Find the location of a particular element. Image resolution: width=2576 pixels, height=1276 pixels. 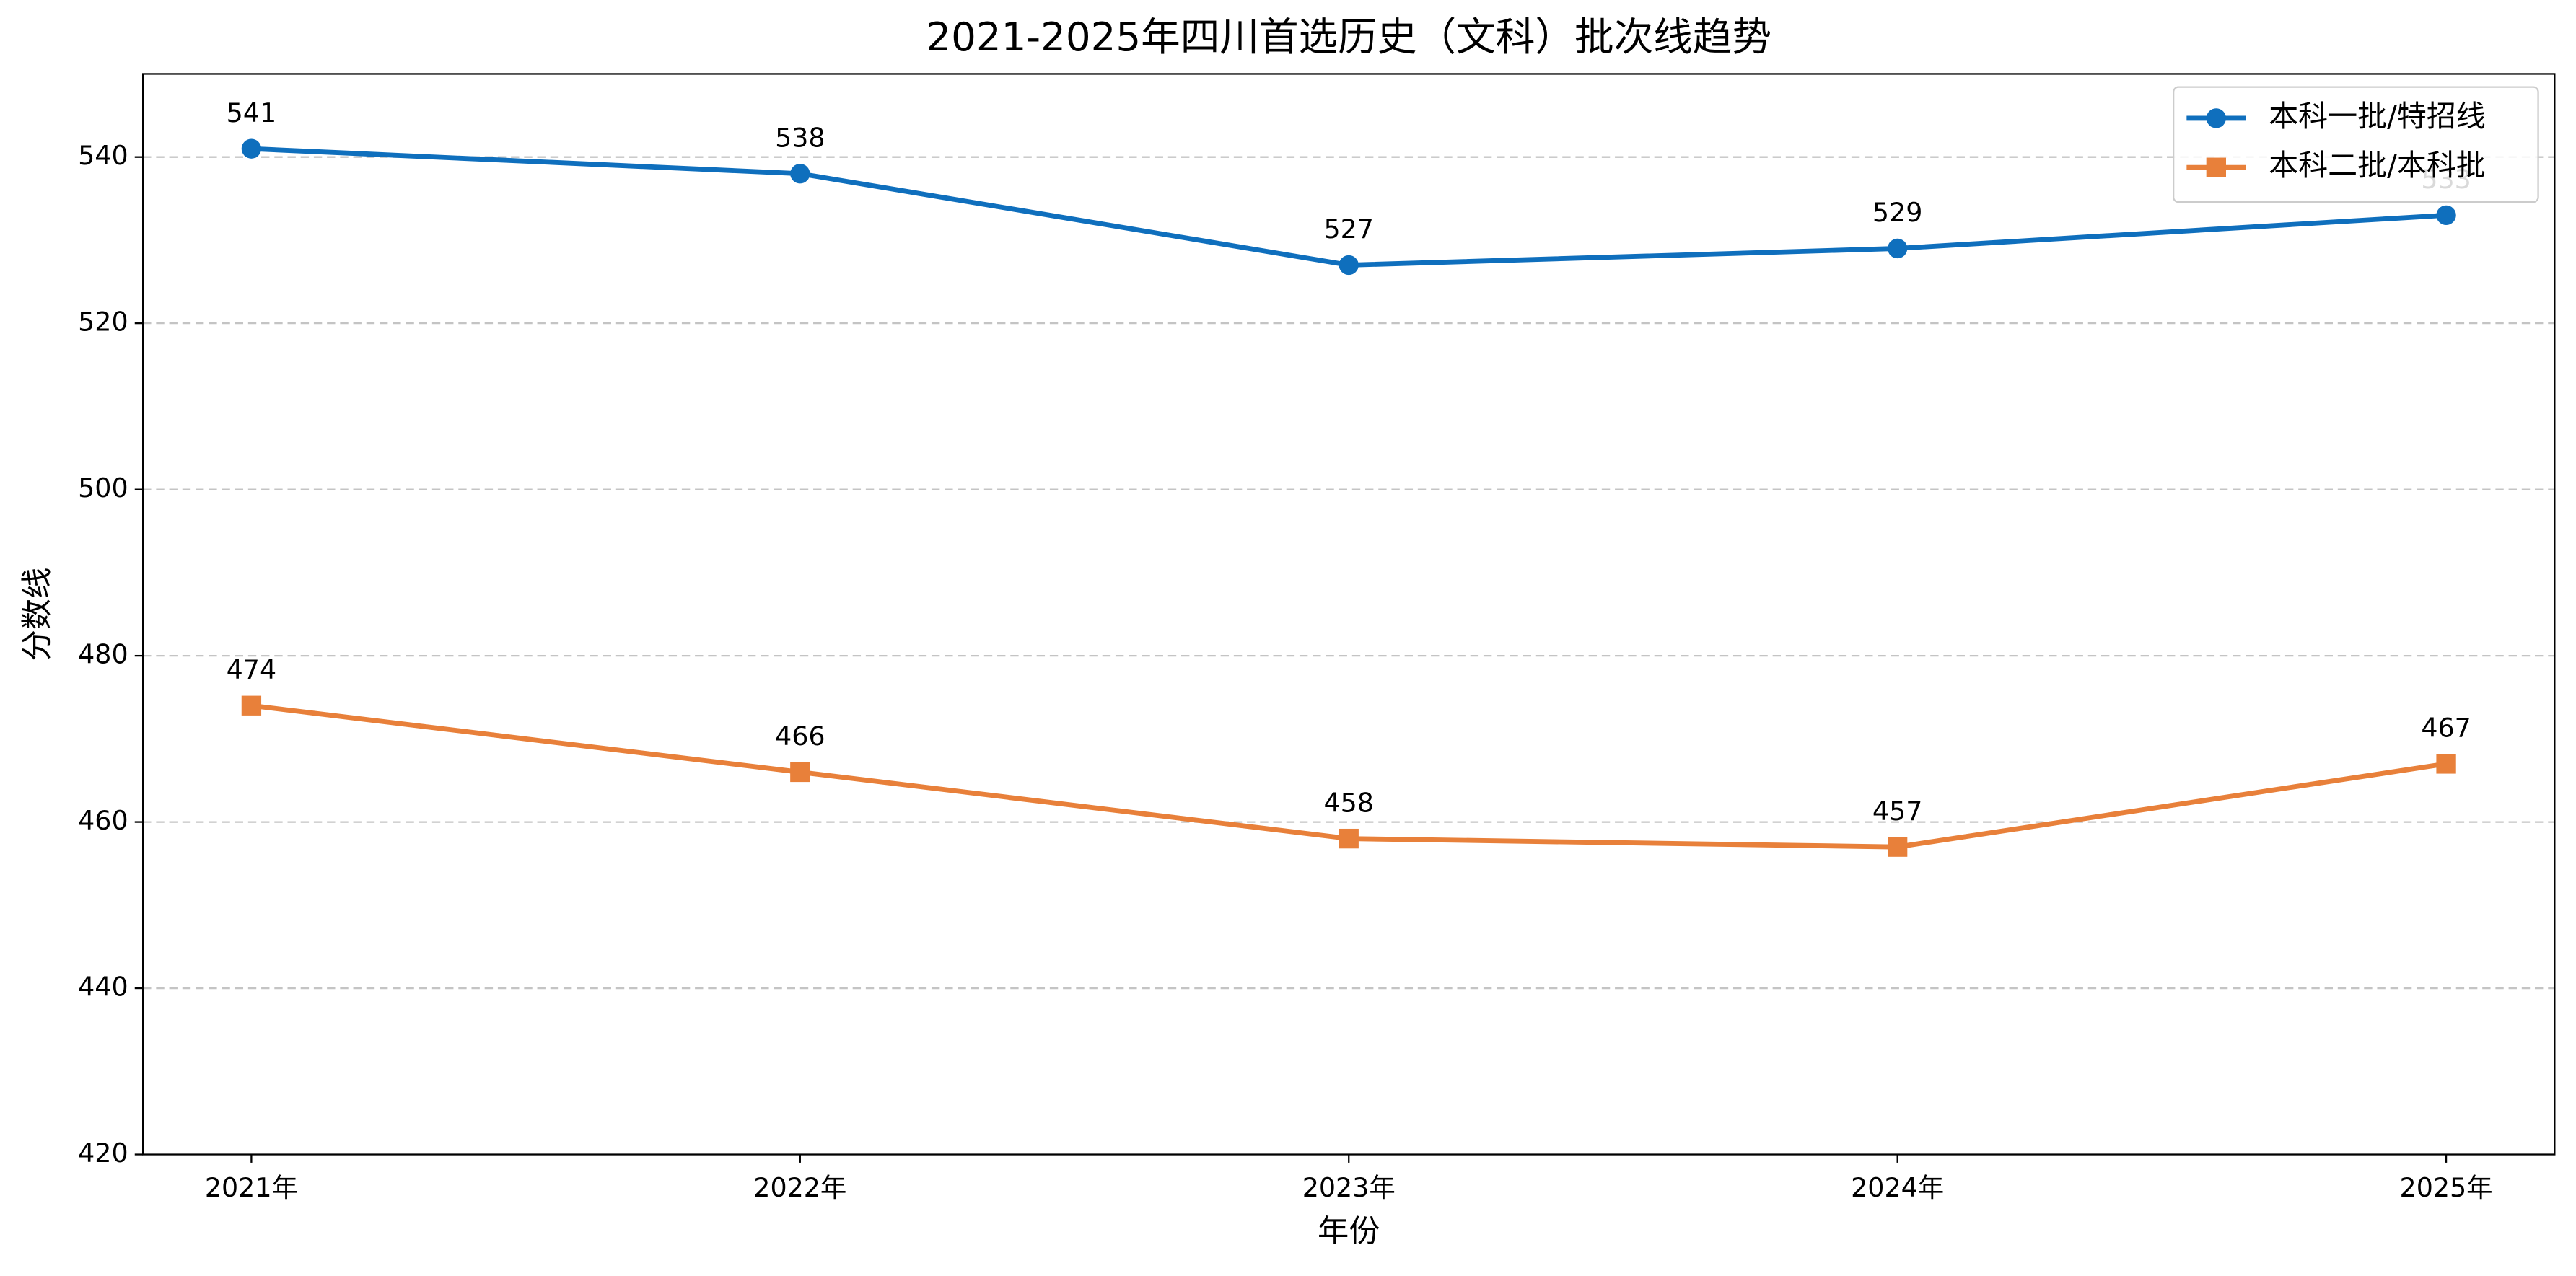

data-label: 527 is located at coordinates (1348, 230).